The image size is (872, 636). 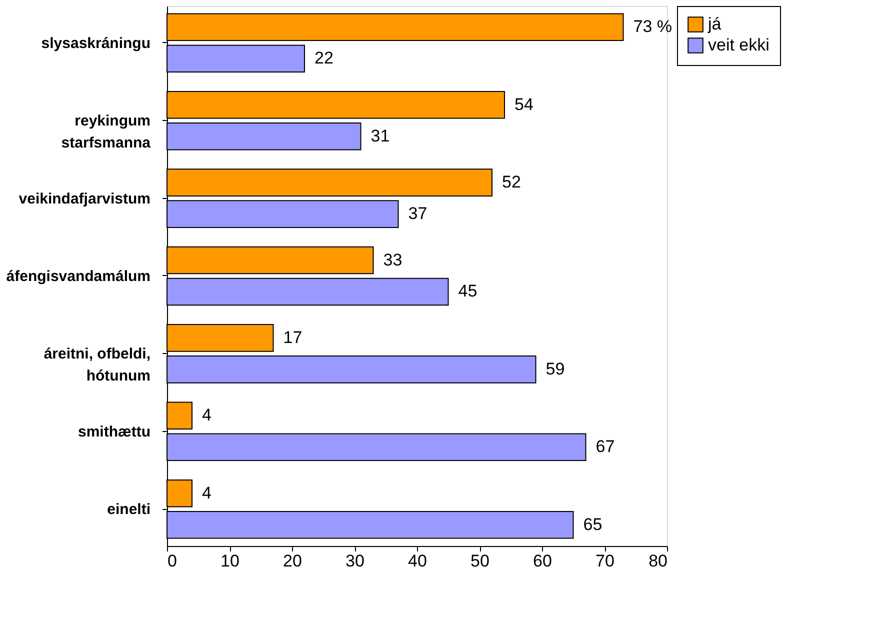 What do you see at coordinates (292, 337) in the screenshot?
I see `data-label: 17` at bounding box center [292, 337].